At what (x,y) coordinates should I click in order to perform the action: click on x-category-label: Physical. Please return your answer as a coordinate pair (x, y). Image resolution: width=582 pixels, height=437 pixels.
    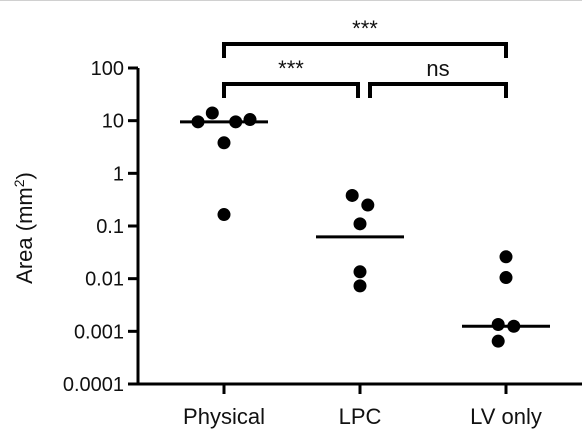
    Looking at the image, I should click on (224, 416).